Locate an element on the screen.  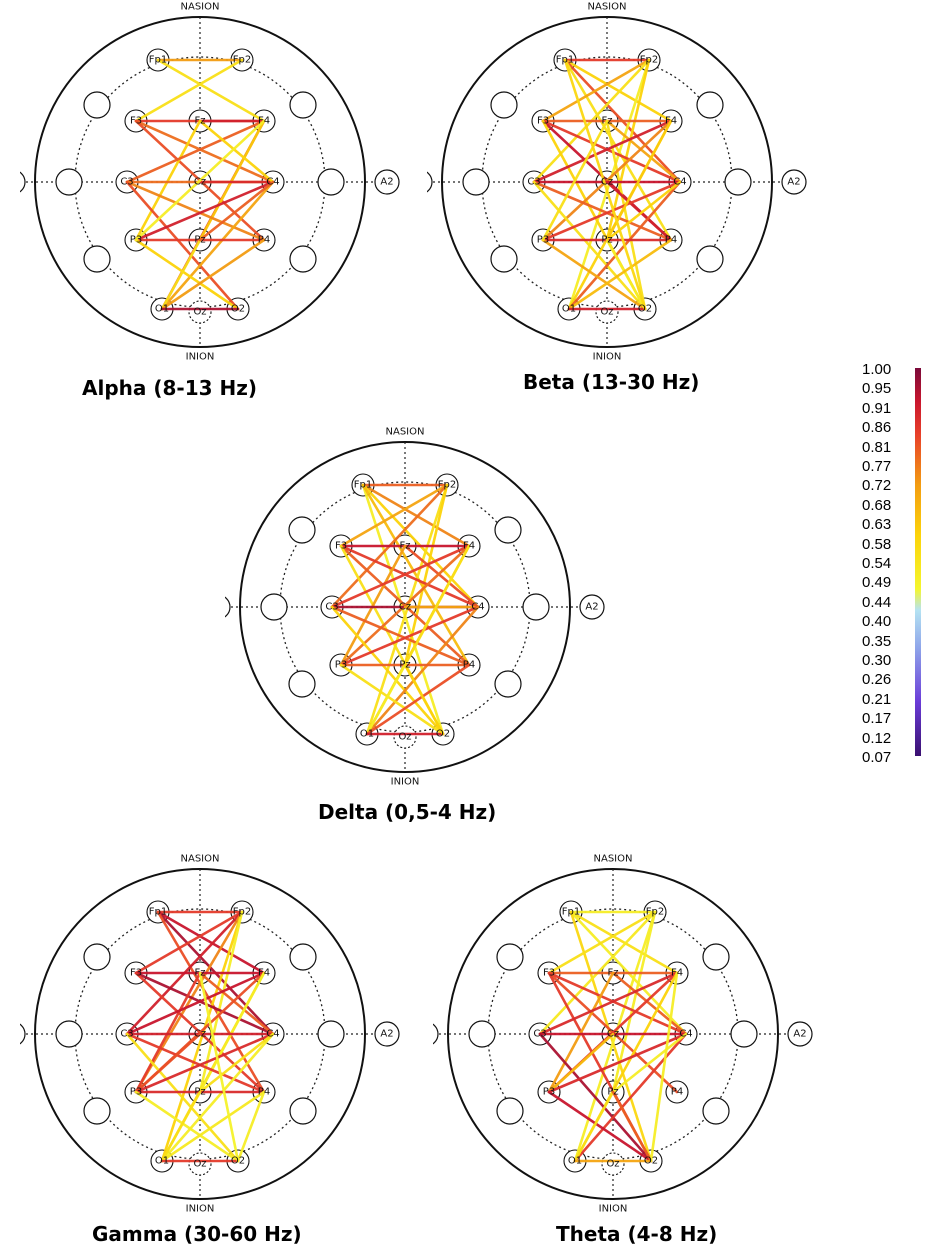
colorbar-tick-label: 0.54 is located at coordinates (877, 563).